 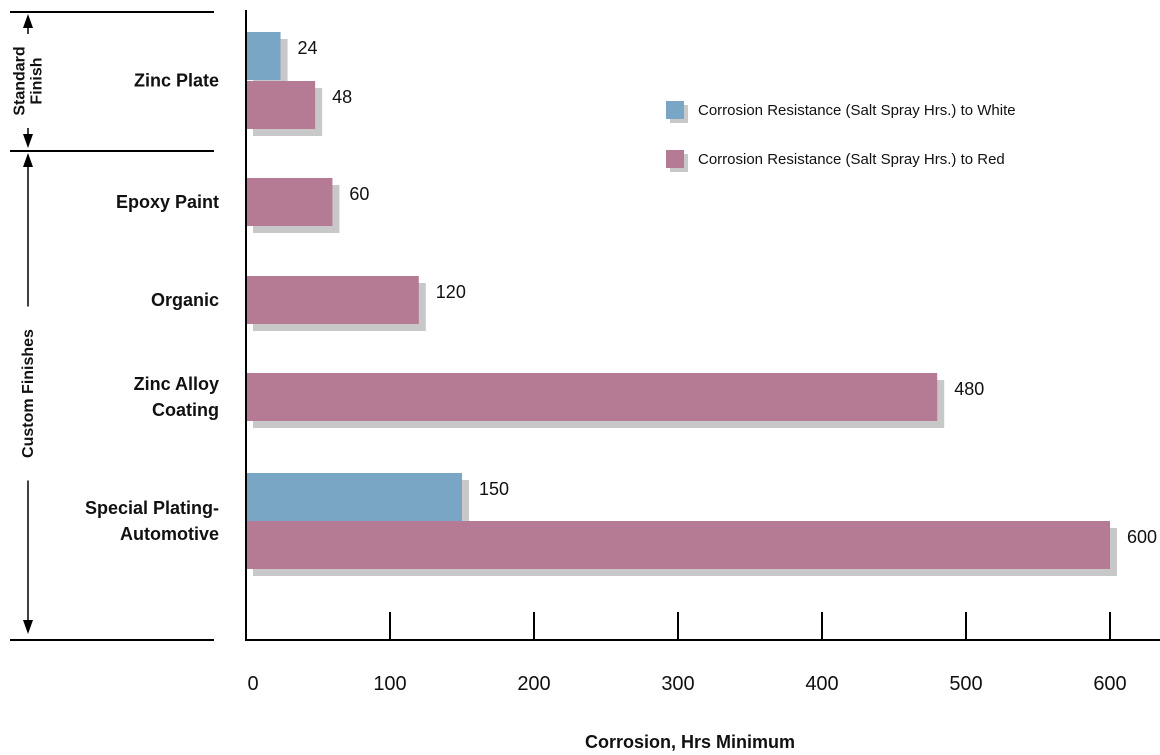 What do you see at coordinates (821, 684) in the screenshot?
I see `x-tick-label: 400` at bounding box center [821, 684].